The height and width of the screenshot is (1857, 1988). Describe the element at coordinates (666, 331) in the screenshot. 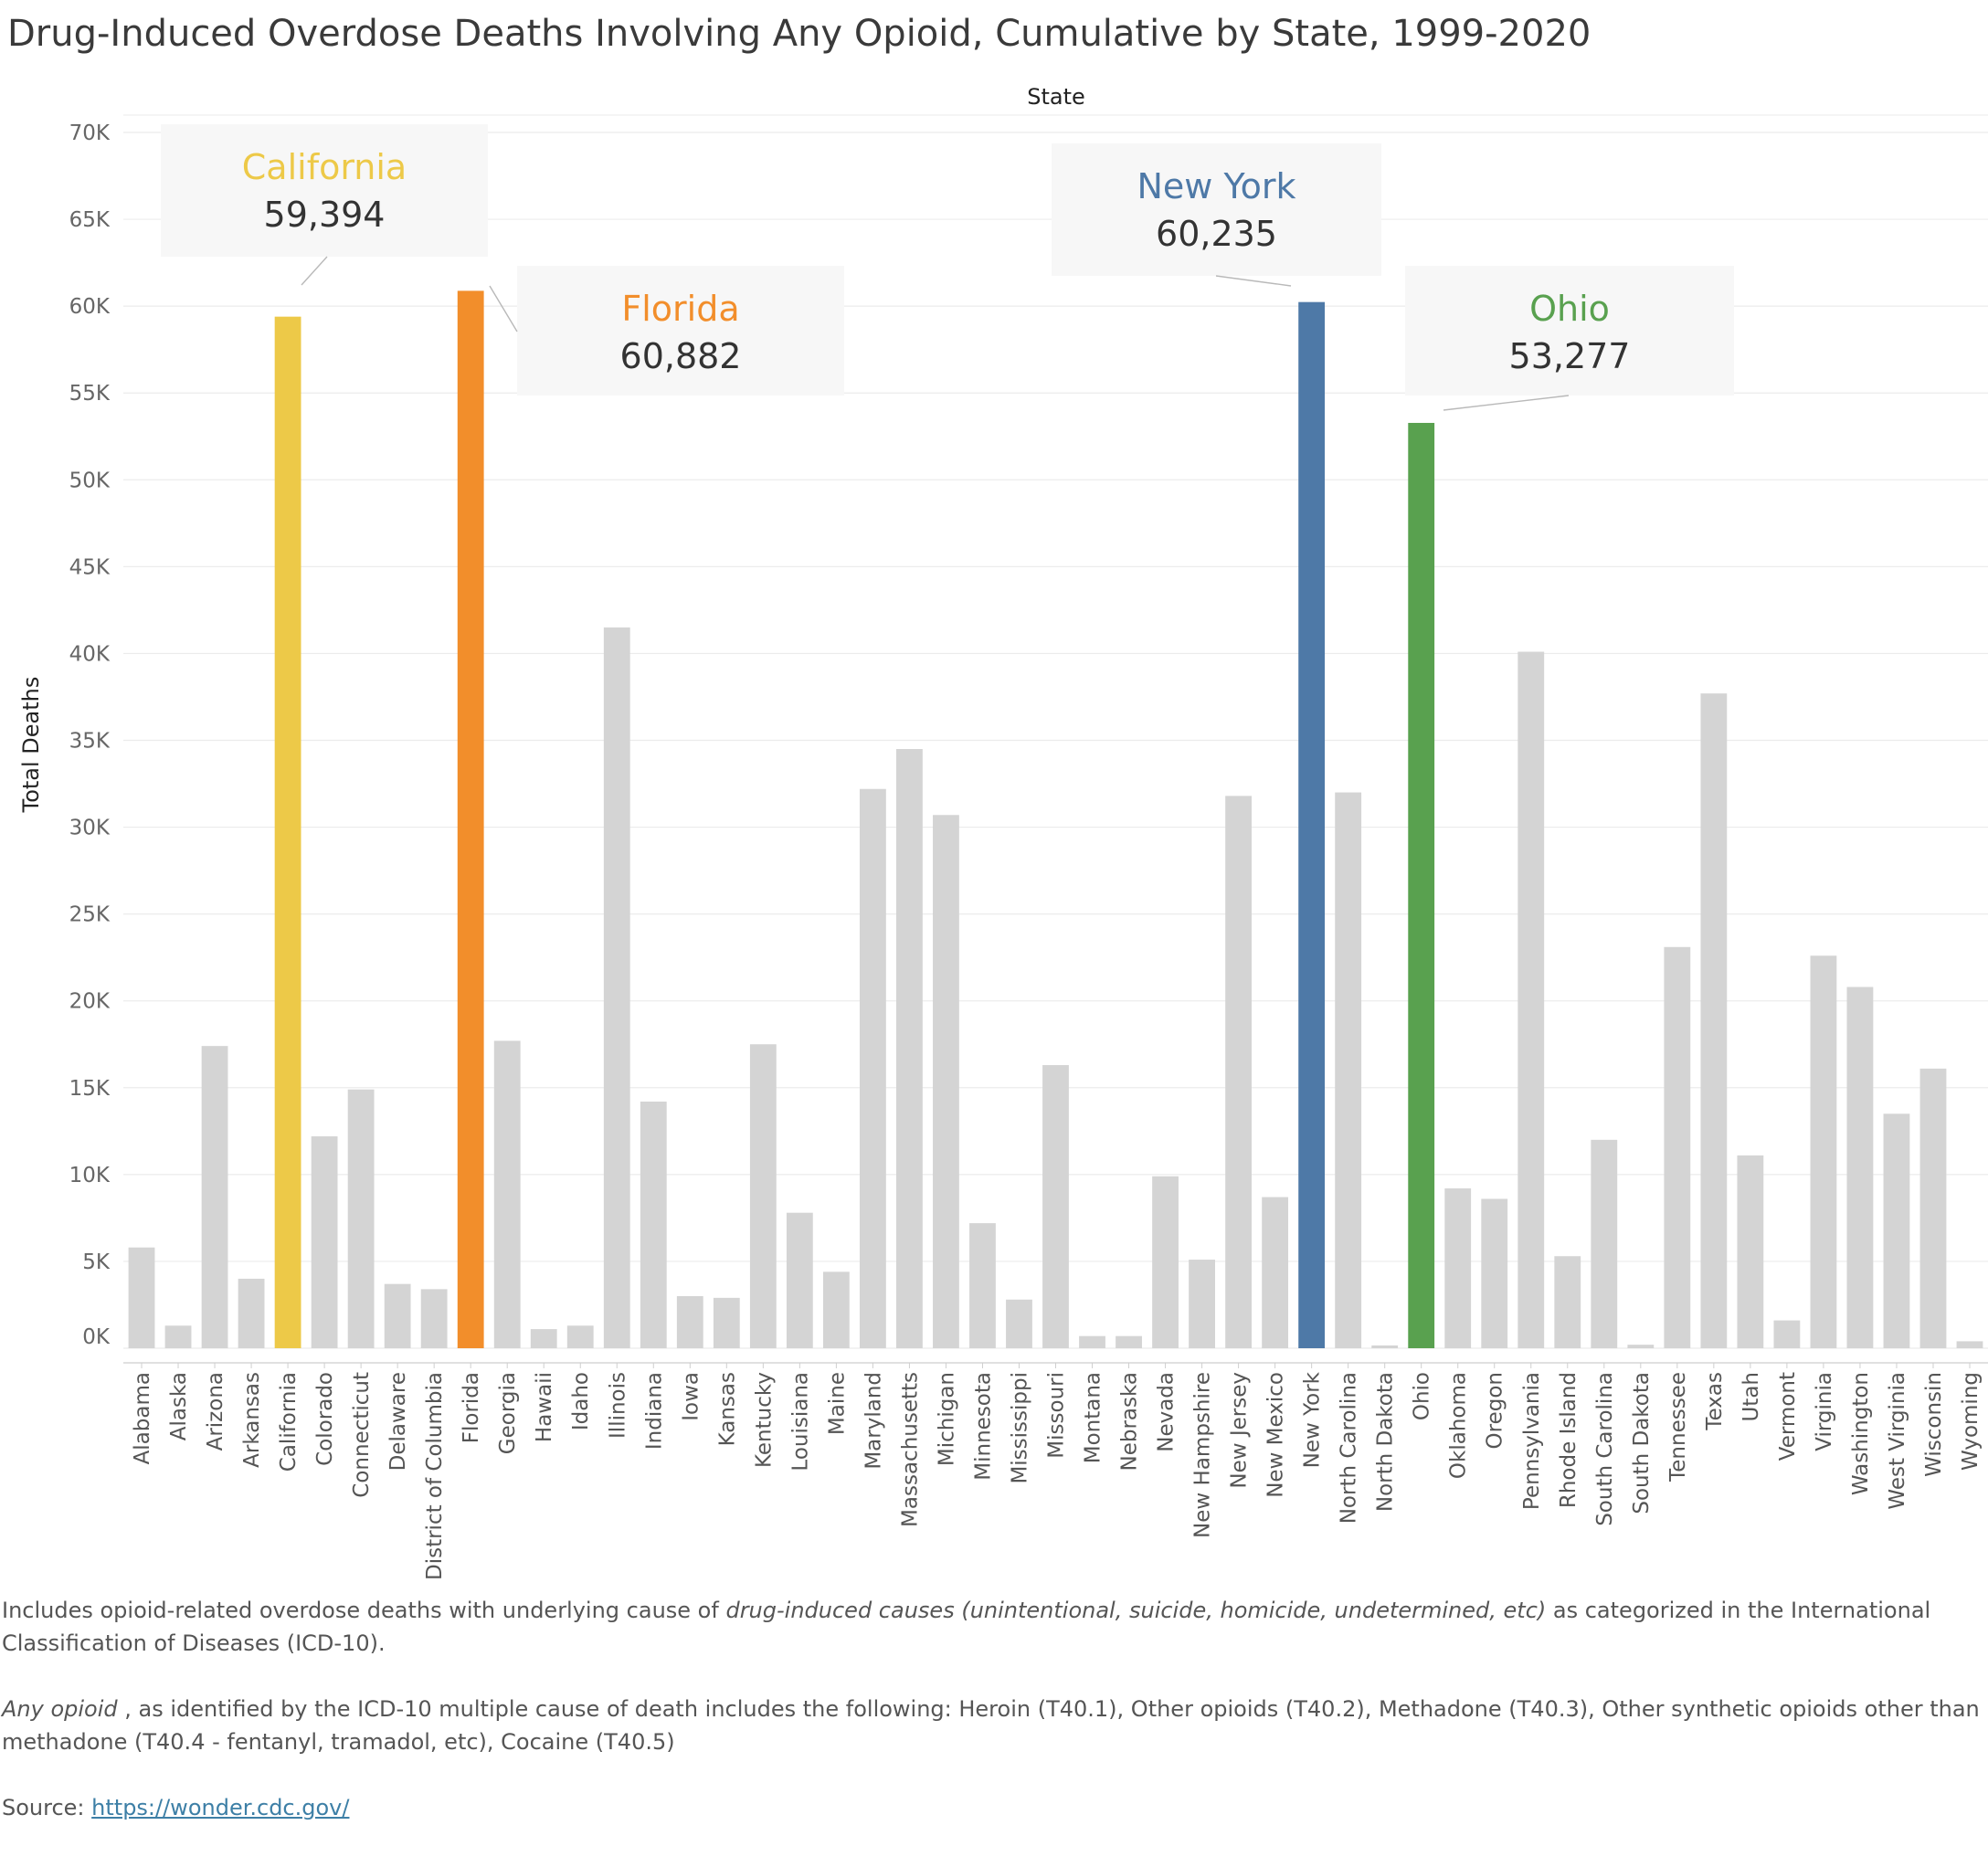

I see `callout-florida: Florida 60,882` at that location.